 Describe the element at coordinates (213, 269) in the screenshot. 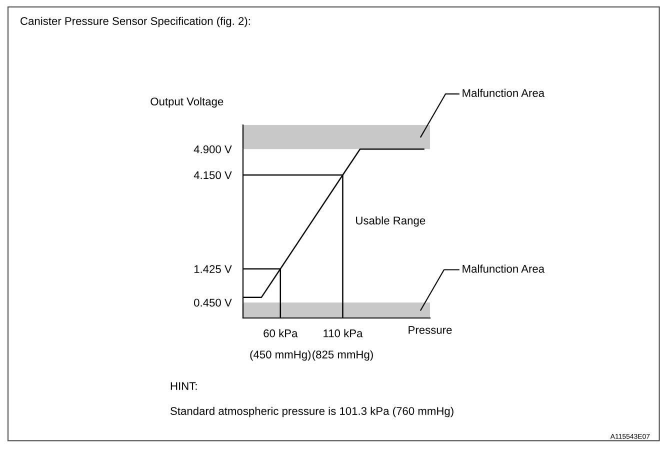

I see `y-tick-label: 1.425 V` at that location.